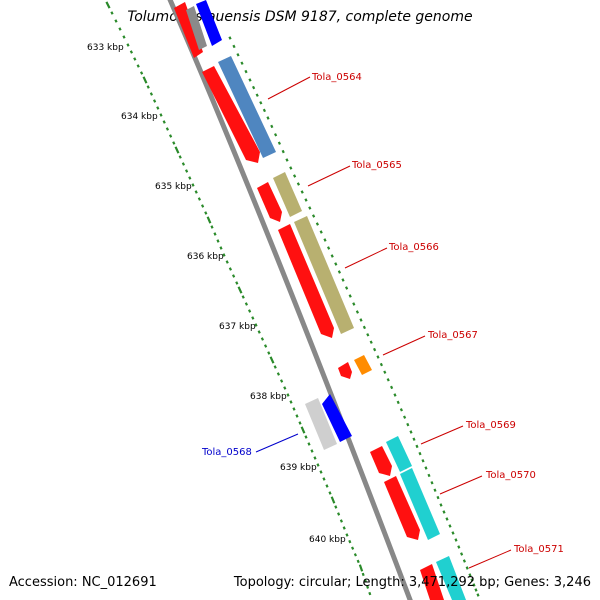 This screenshot has width=600, height=600. What do you see at coordinates (268, 397) in the screenshot?
I see `scale-label: 638 kbp` at bounding box center [268, 397].